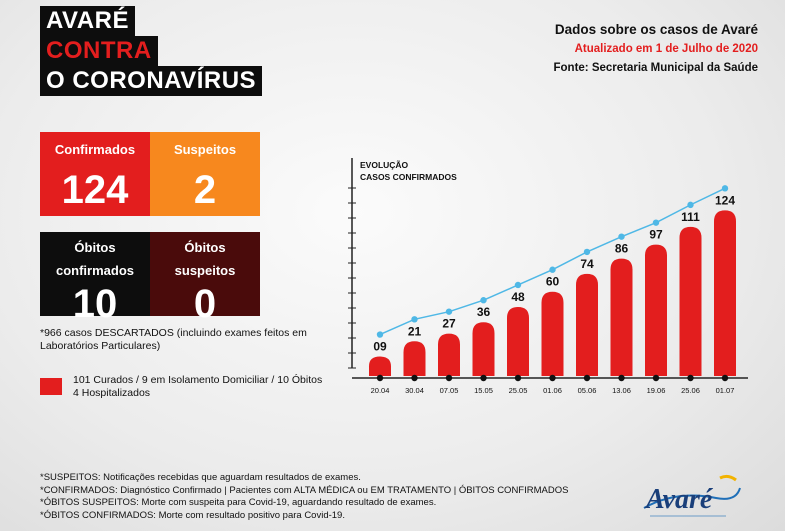 The height and width of the screenshot is (531, 785). What do you see at coordinates (94, 270) in the screenshot?
I see `card-obitos-confirmados-label-2: confirmados` at bounding box center [94, 270].